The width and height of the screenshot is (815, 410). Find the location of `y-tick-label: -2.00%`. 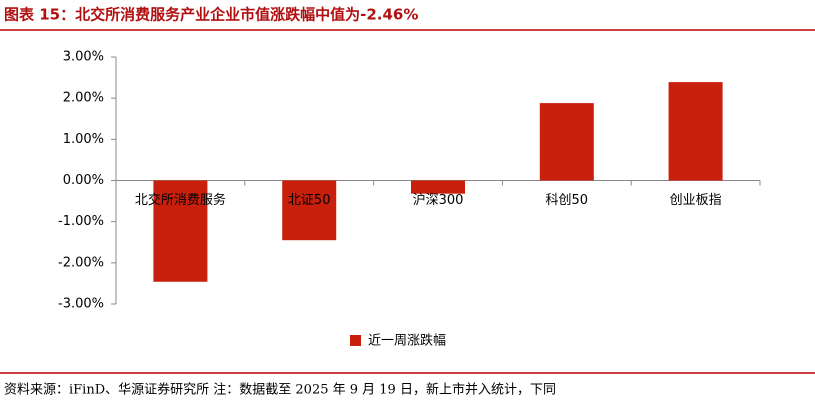

y-tick-label: -2.00% is located at coordinates (81, 262).